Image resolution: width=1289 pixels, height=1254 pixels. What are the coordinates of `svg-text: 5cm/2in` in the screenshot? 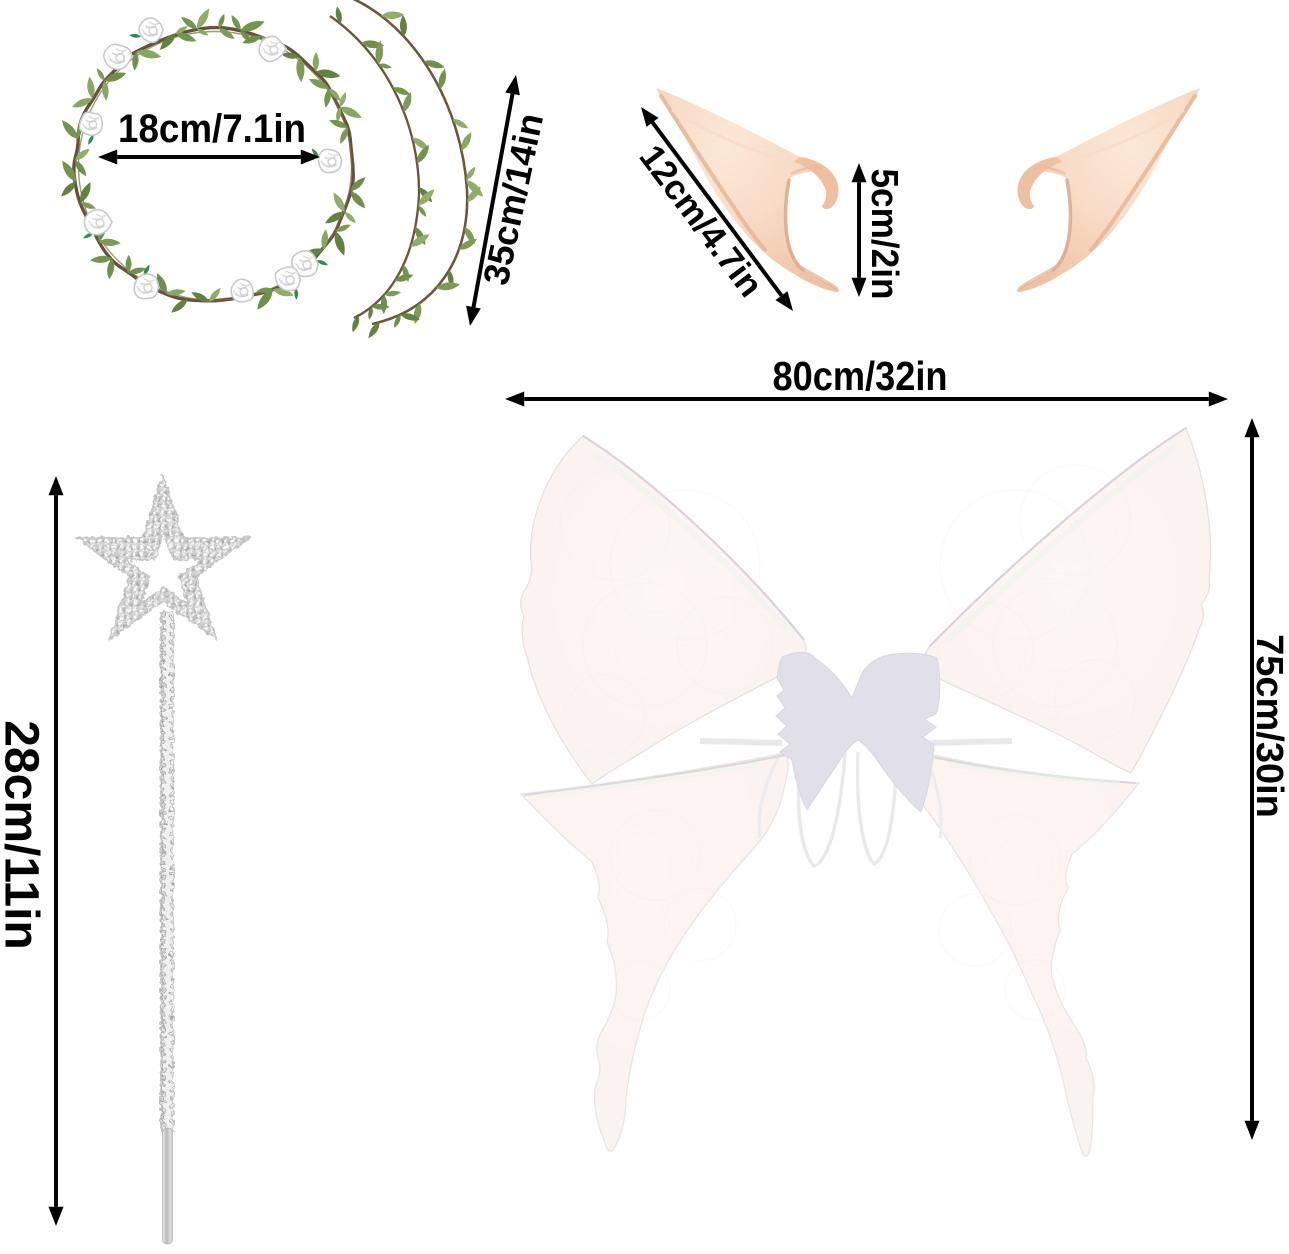 It's located at (884, 234).